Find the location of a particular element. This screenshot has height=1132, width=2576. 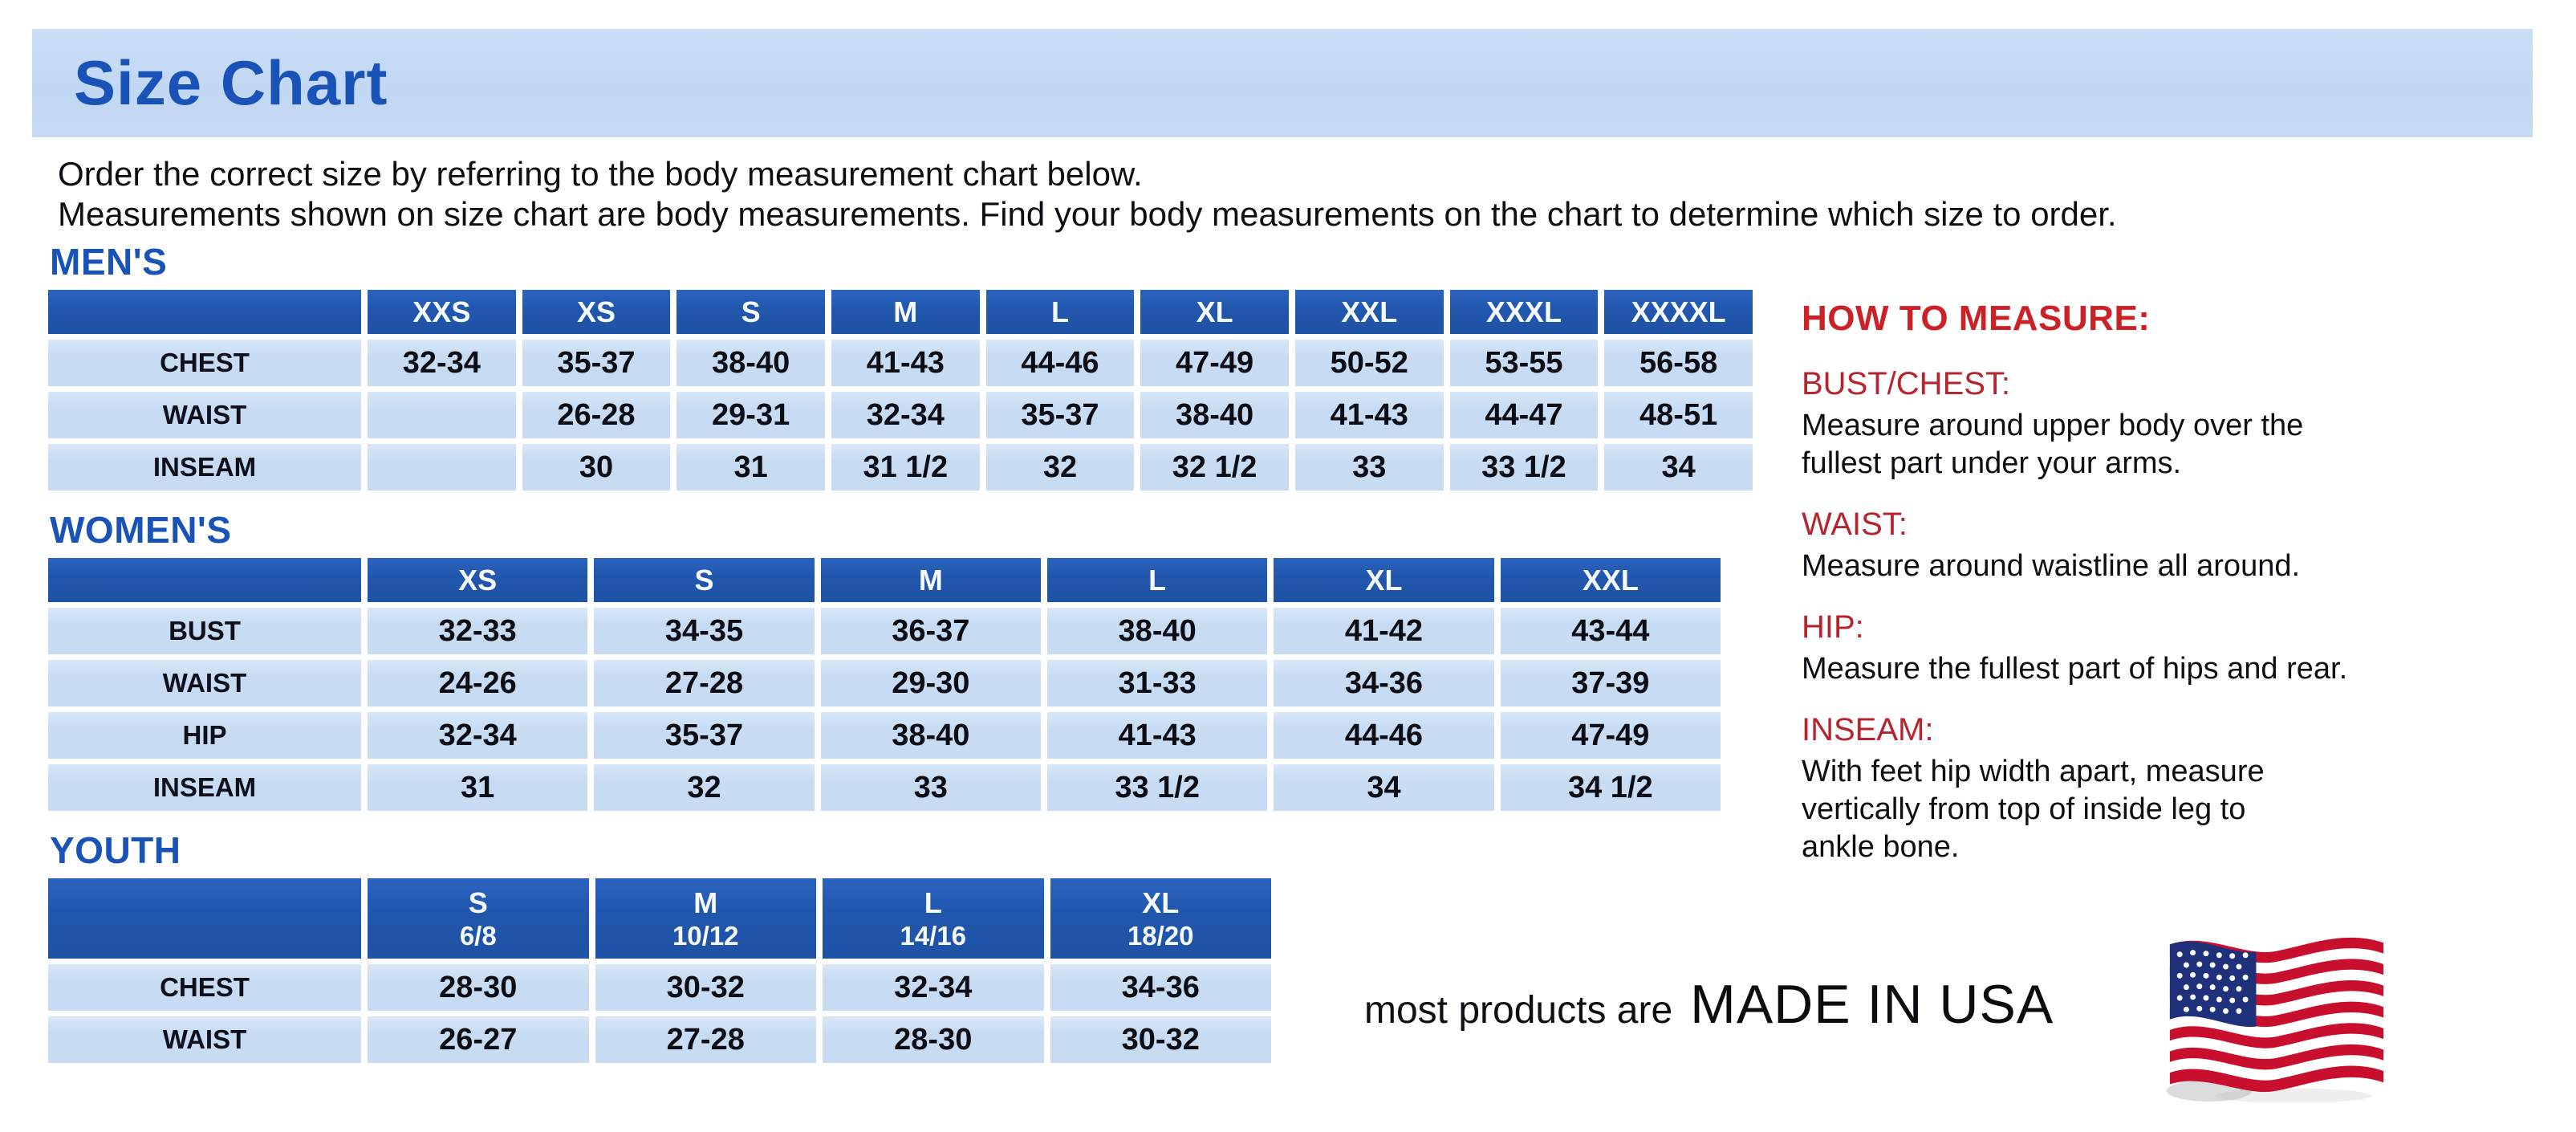

page-title: Size Chart is located at coordinates (231, 82).